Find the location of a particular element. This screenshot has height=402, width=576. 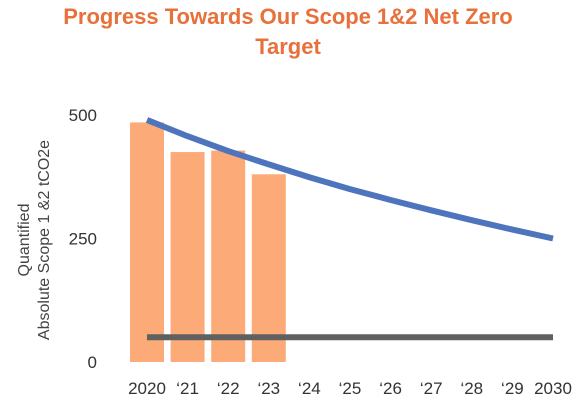

x-tick-label-10: 2030 is located at coordinates (553, 388).